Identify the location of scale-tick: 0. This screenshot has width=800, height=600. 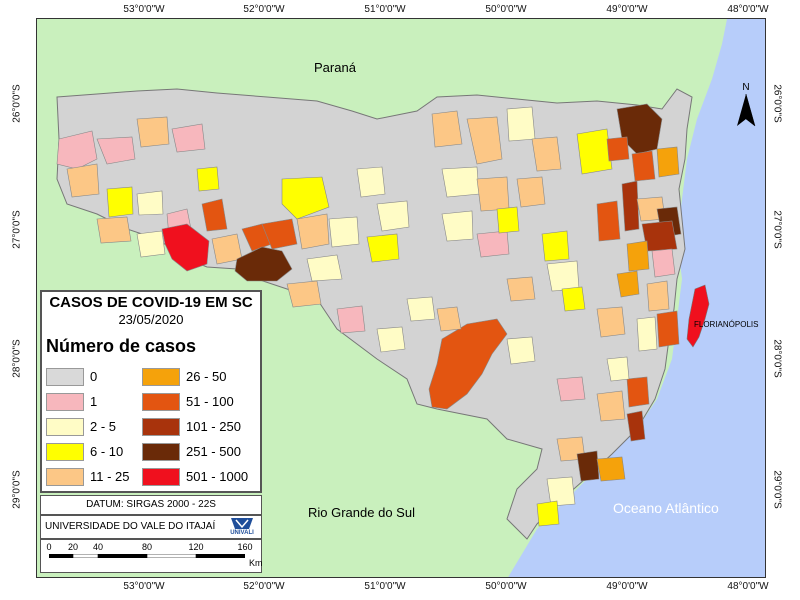
(49, 547).